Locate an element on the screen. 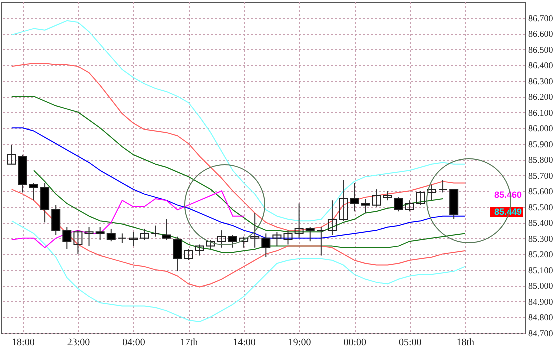 This screenshot has width=558, height=349. y-tick-label: 85.000 is located at coordinates (541, 286).